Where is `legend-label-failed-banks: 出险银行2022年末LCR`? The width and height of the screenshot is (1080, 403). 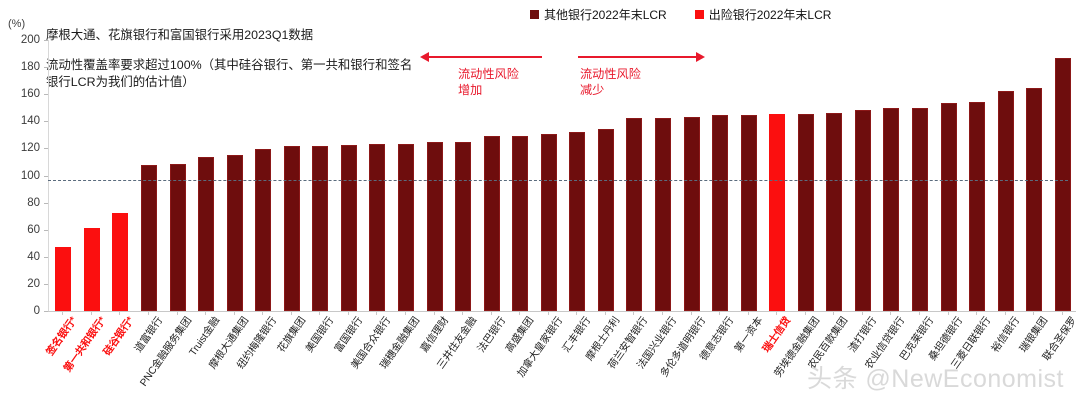
legend-label-failed-banks: 出险银行2022年末LCR is located at coordinates (770, 15).